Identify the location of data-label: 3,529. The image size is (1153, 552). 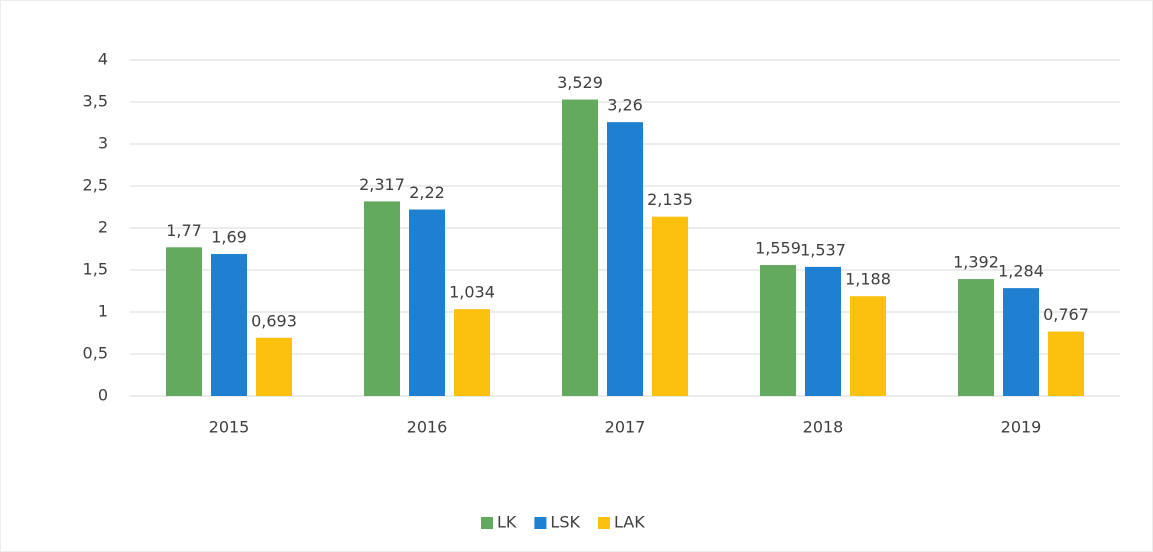
(580, 82).